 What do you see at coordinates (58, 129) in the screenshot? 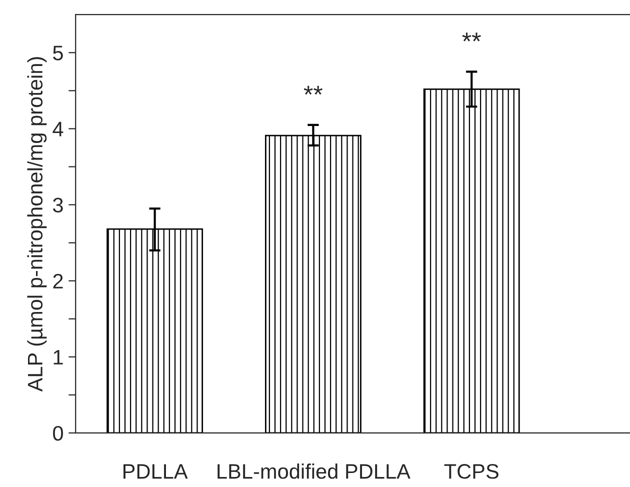
I see `y-tick-label: 4` at bounding box center [58, 129].